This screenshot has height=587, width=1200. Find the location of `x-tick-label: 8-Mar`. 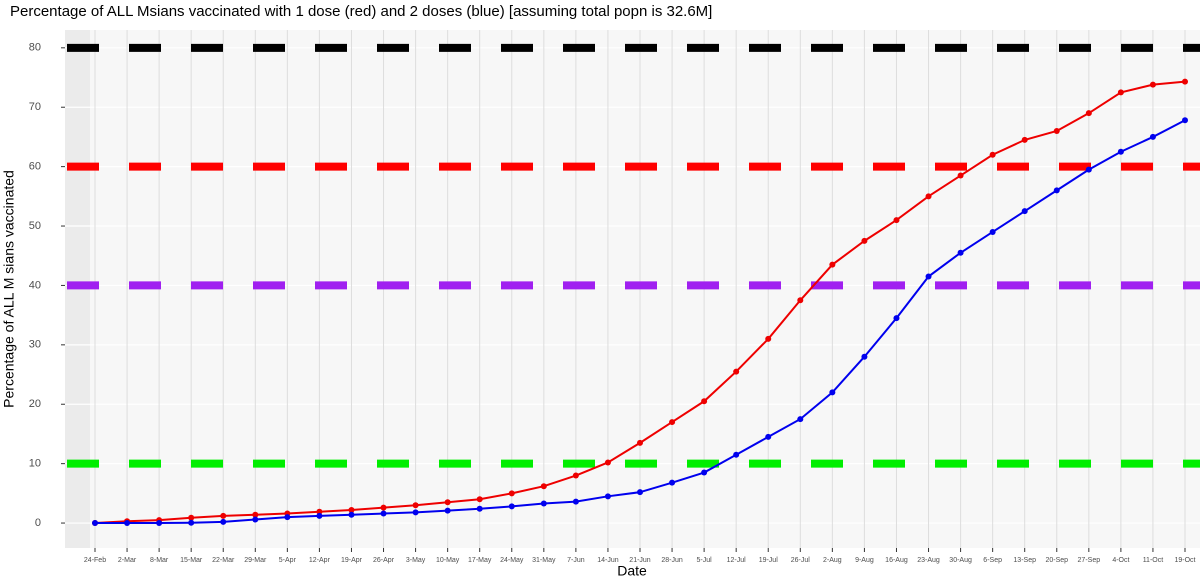

x-tick-label: 8-Mar is located at coordinates (159, 560).